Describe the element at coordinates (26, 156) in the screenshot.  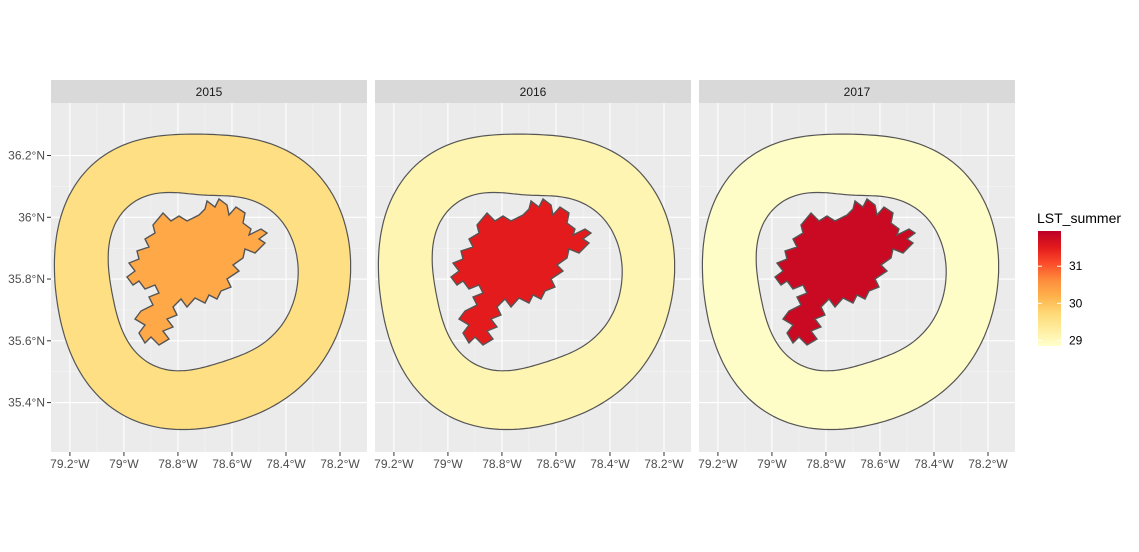
I see `y-tick-label: 36.2°N` at that location.